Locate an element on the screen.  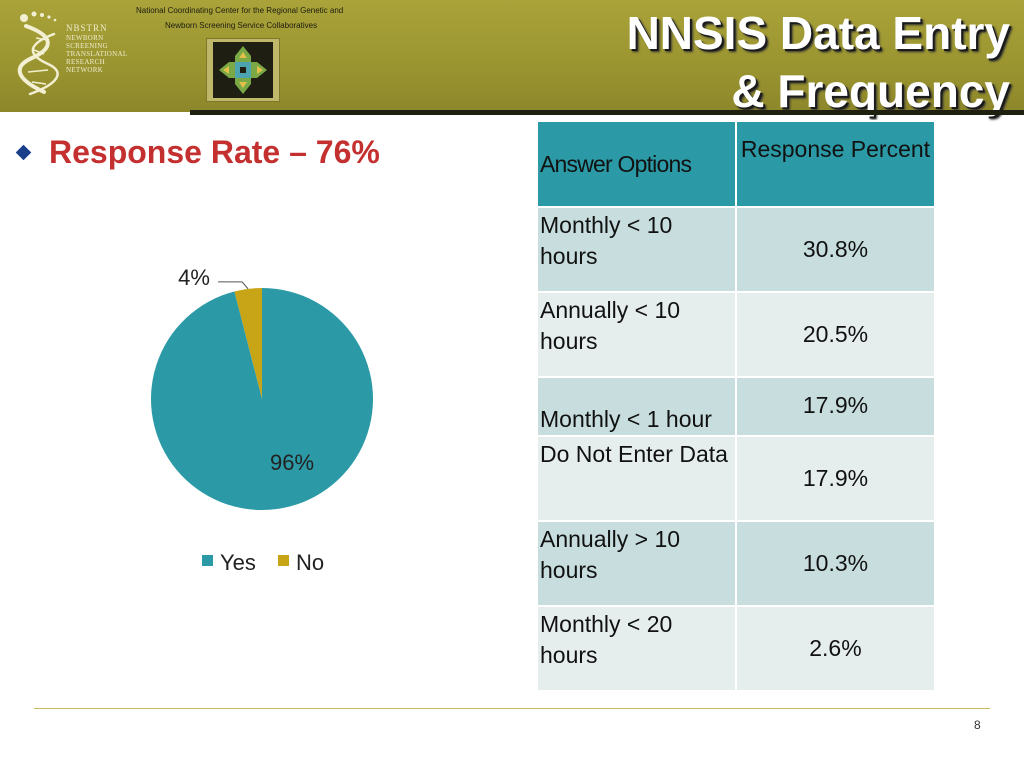
answer-option-cell: Do Not Enter Data is located at coordinates (636, 478).